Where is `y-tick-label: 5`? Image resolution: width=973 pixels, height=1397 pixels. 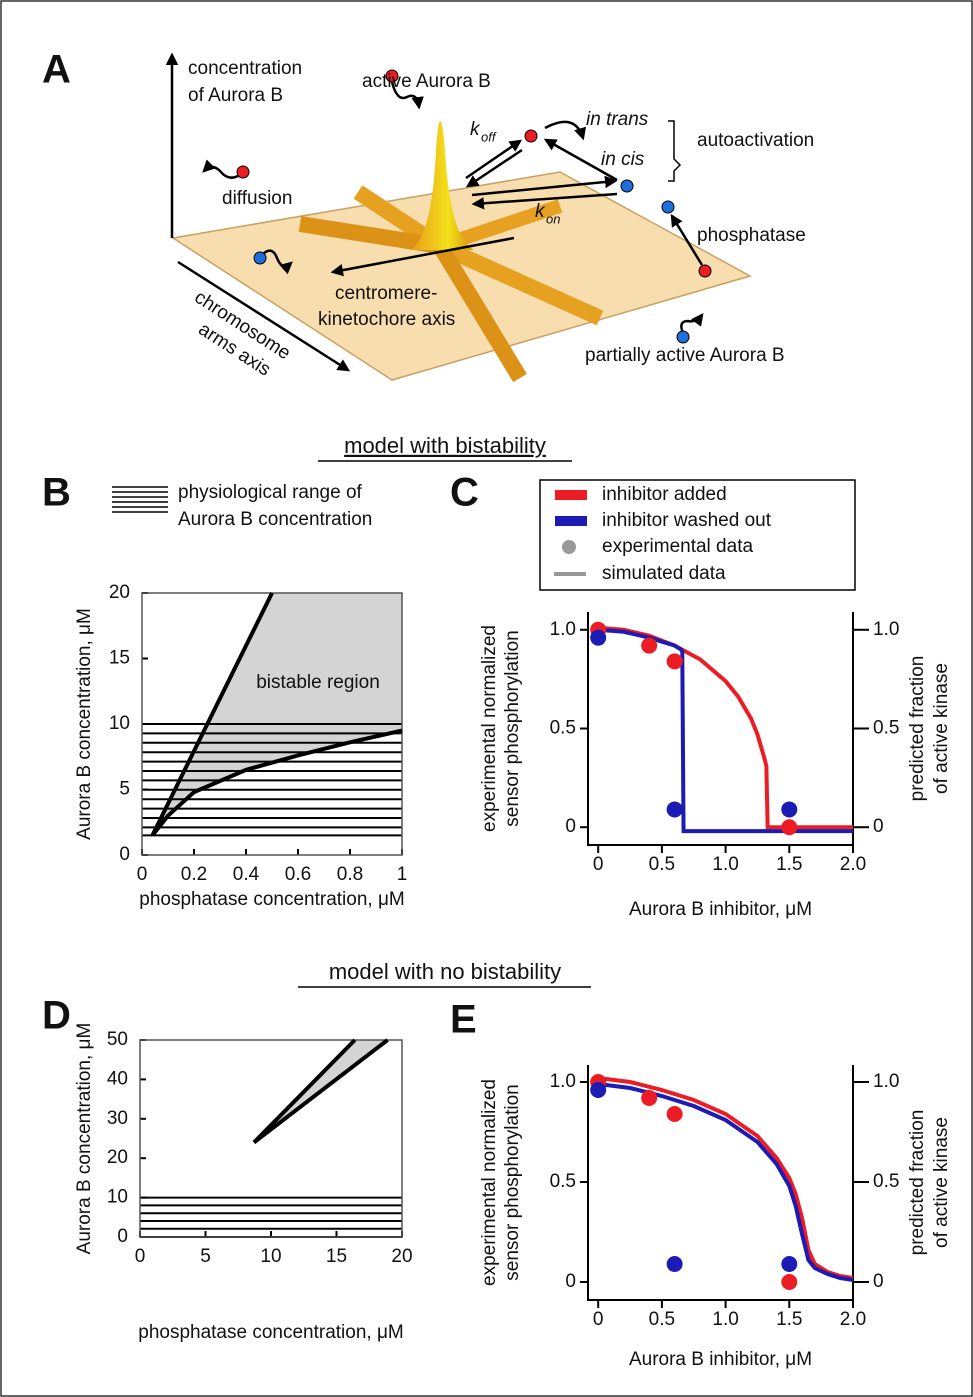 y-tick-label: 5 is located at coordinates (124, 789).